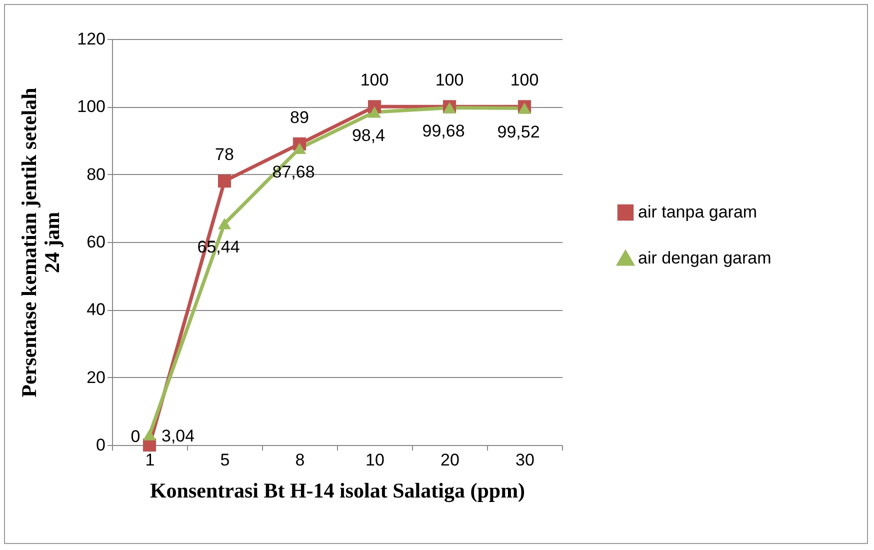  I want to click on x-tick-label: 5, so click(225, 460).